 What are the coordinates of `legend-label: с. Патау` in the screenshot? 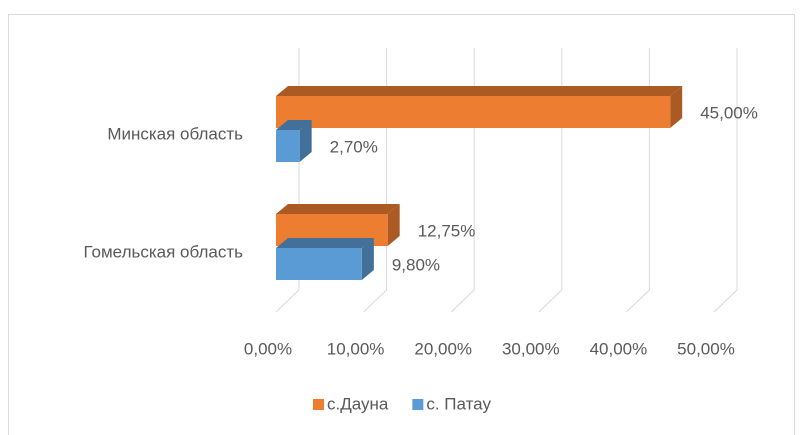 It's located at (458, 403).